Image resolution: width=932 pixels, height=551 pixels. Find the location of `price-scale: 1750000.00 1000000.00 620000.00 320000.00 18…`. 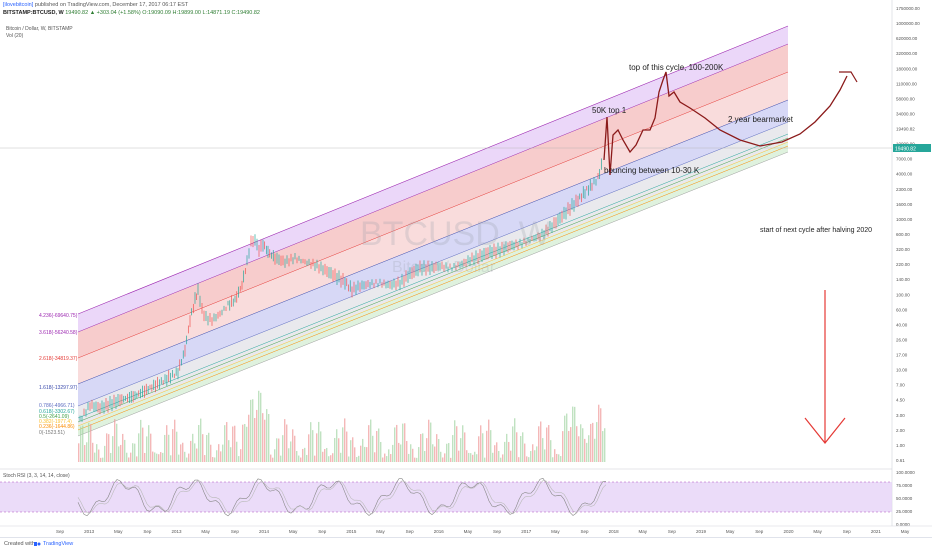

price-scale: 1750000.00 1000000.00 620000.00 320000.00 18… is located at coordinates (908, 234).